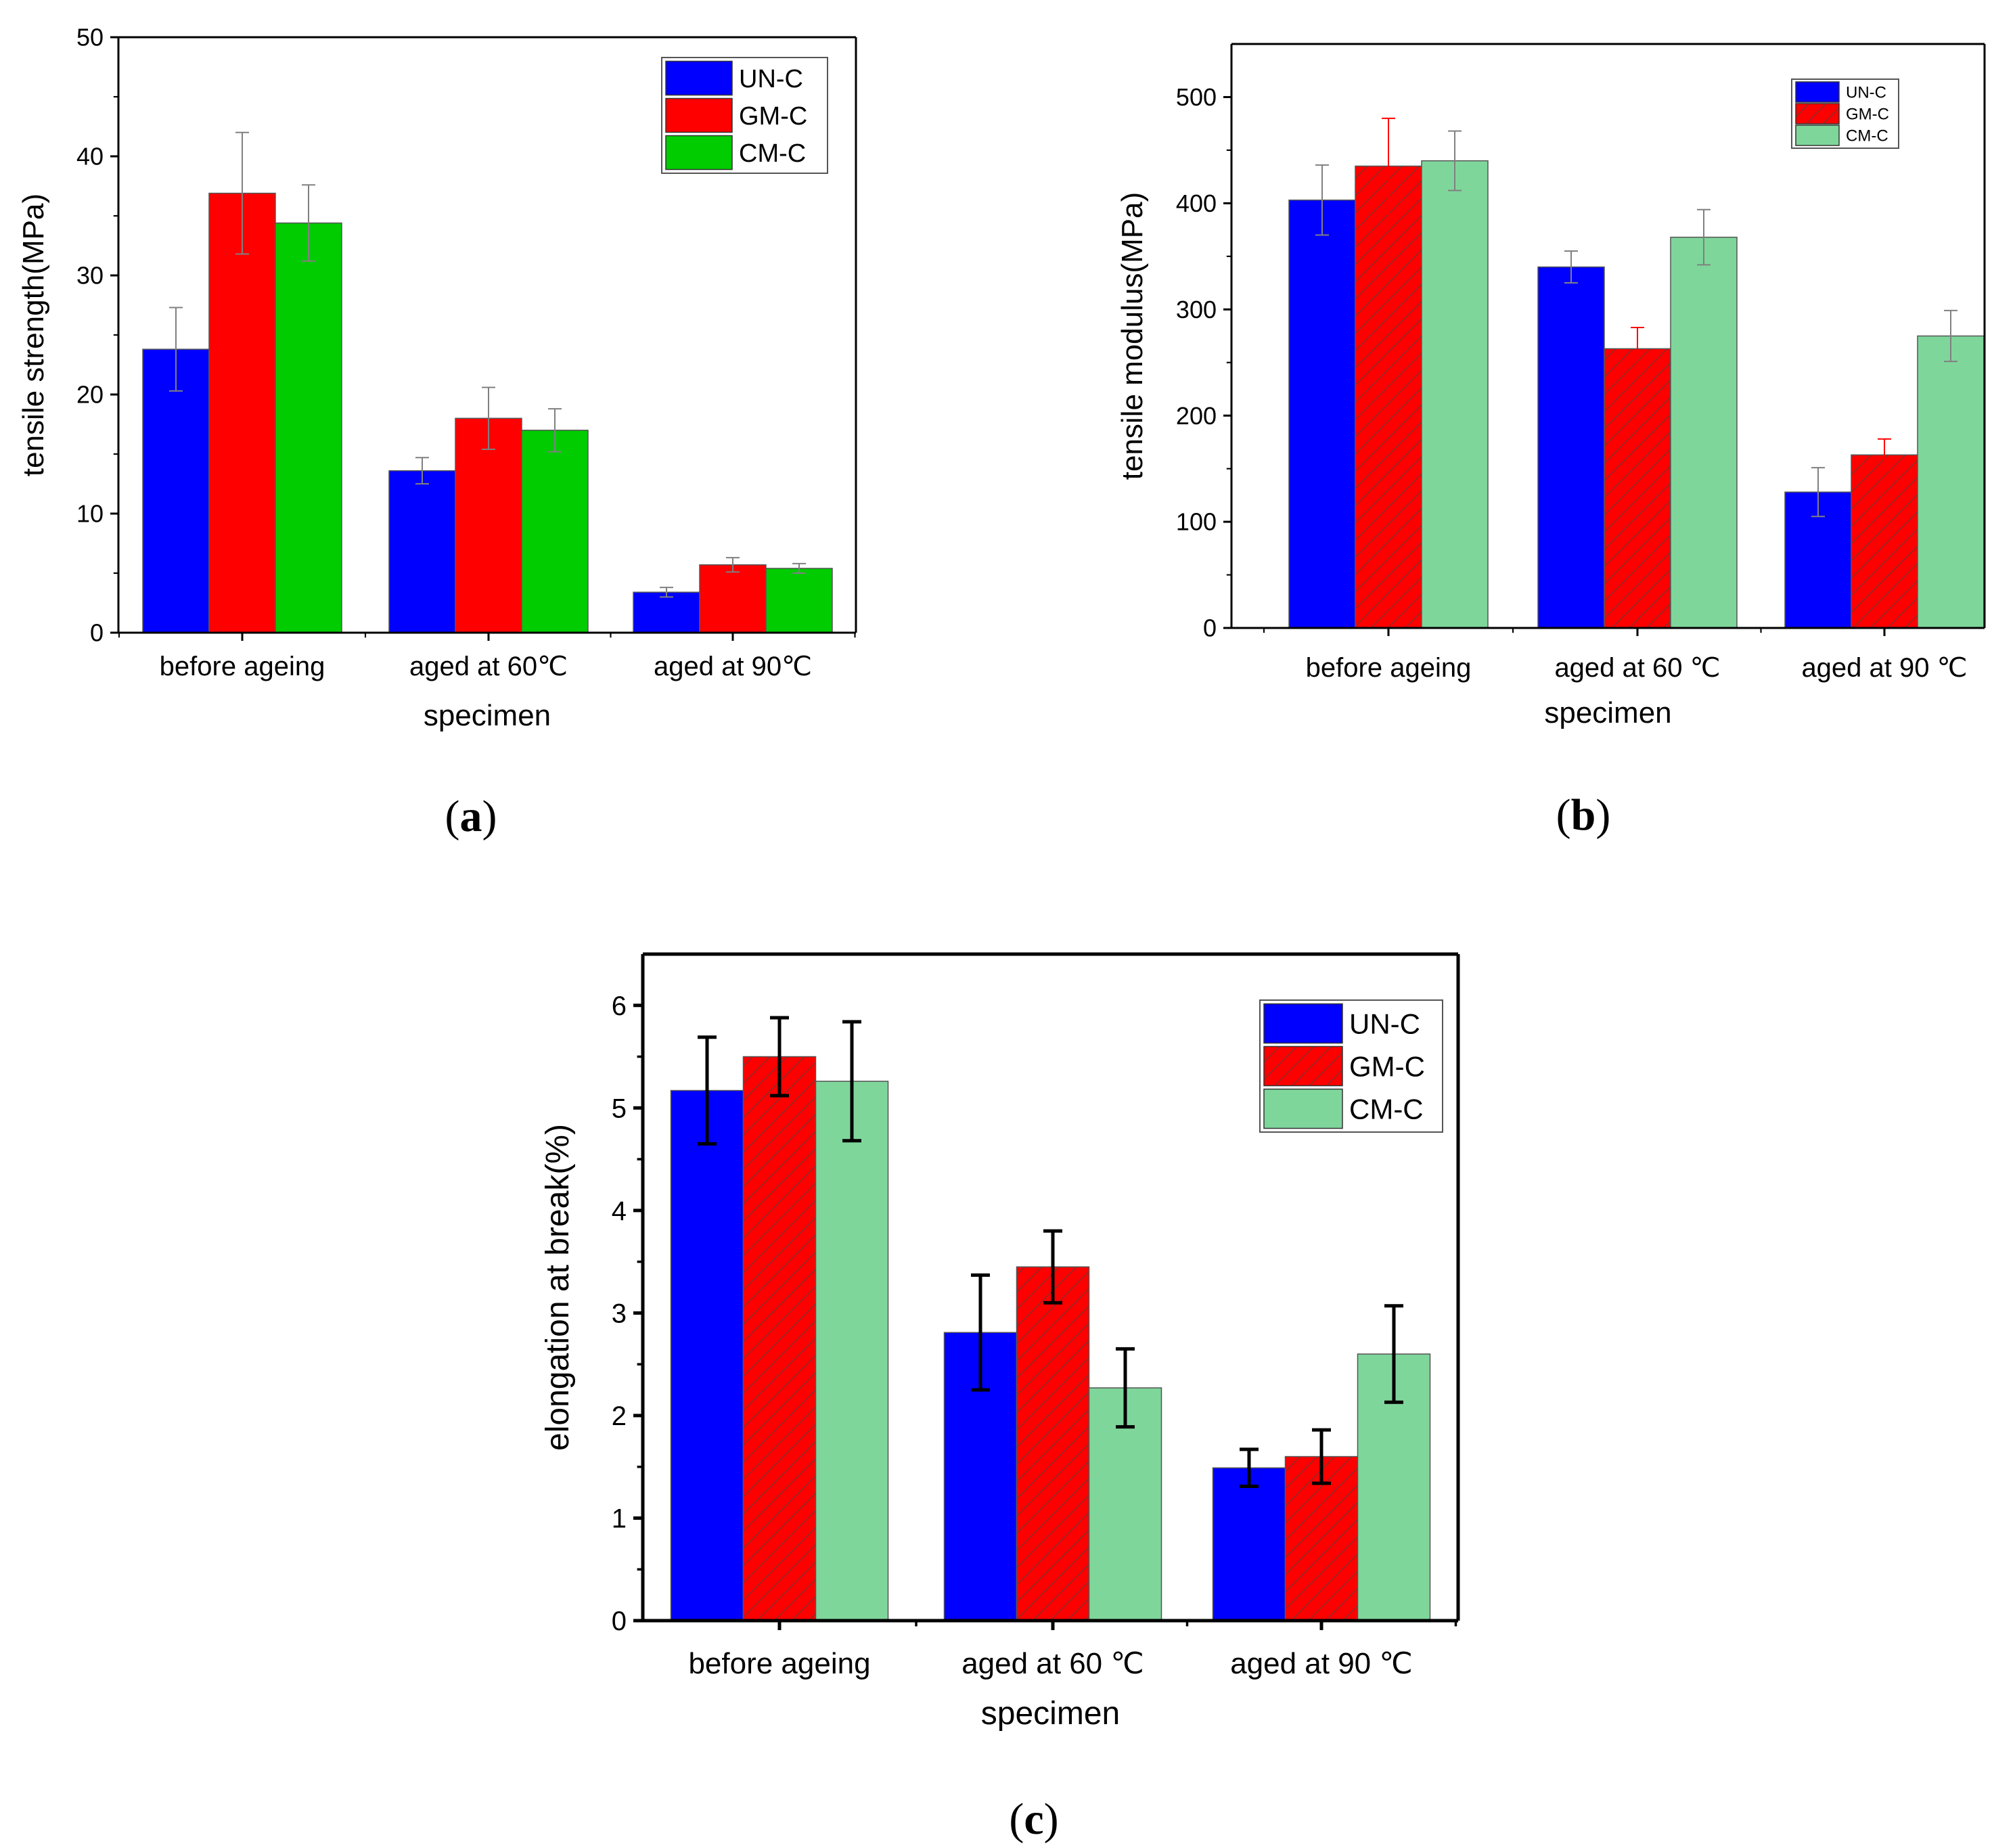  What do you see at coordinates (1583, 815) in the screenshot?
I see `panel-caption: (b)` at bounding box center [1583, 815].